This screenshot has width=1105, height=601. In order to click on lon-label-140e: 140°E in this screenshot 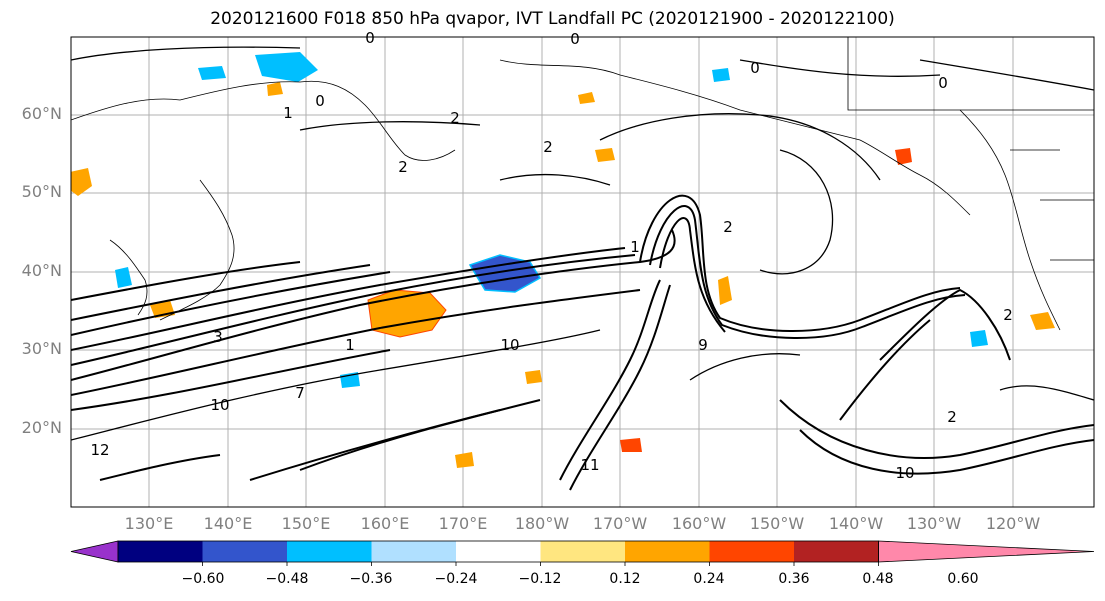, I will do `click(228, 523)`.